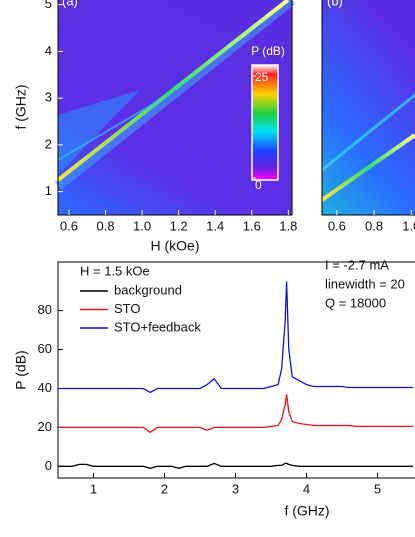  Describe the element at coordinates (48, 143) in the screenshot. I see `y-tick-label: 2` at that location.